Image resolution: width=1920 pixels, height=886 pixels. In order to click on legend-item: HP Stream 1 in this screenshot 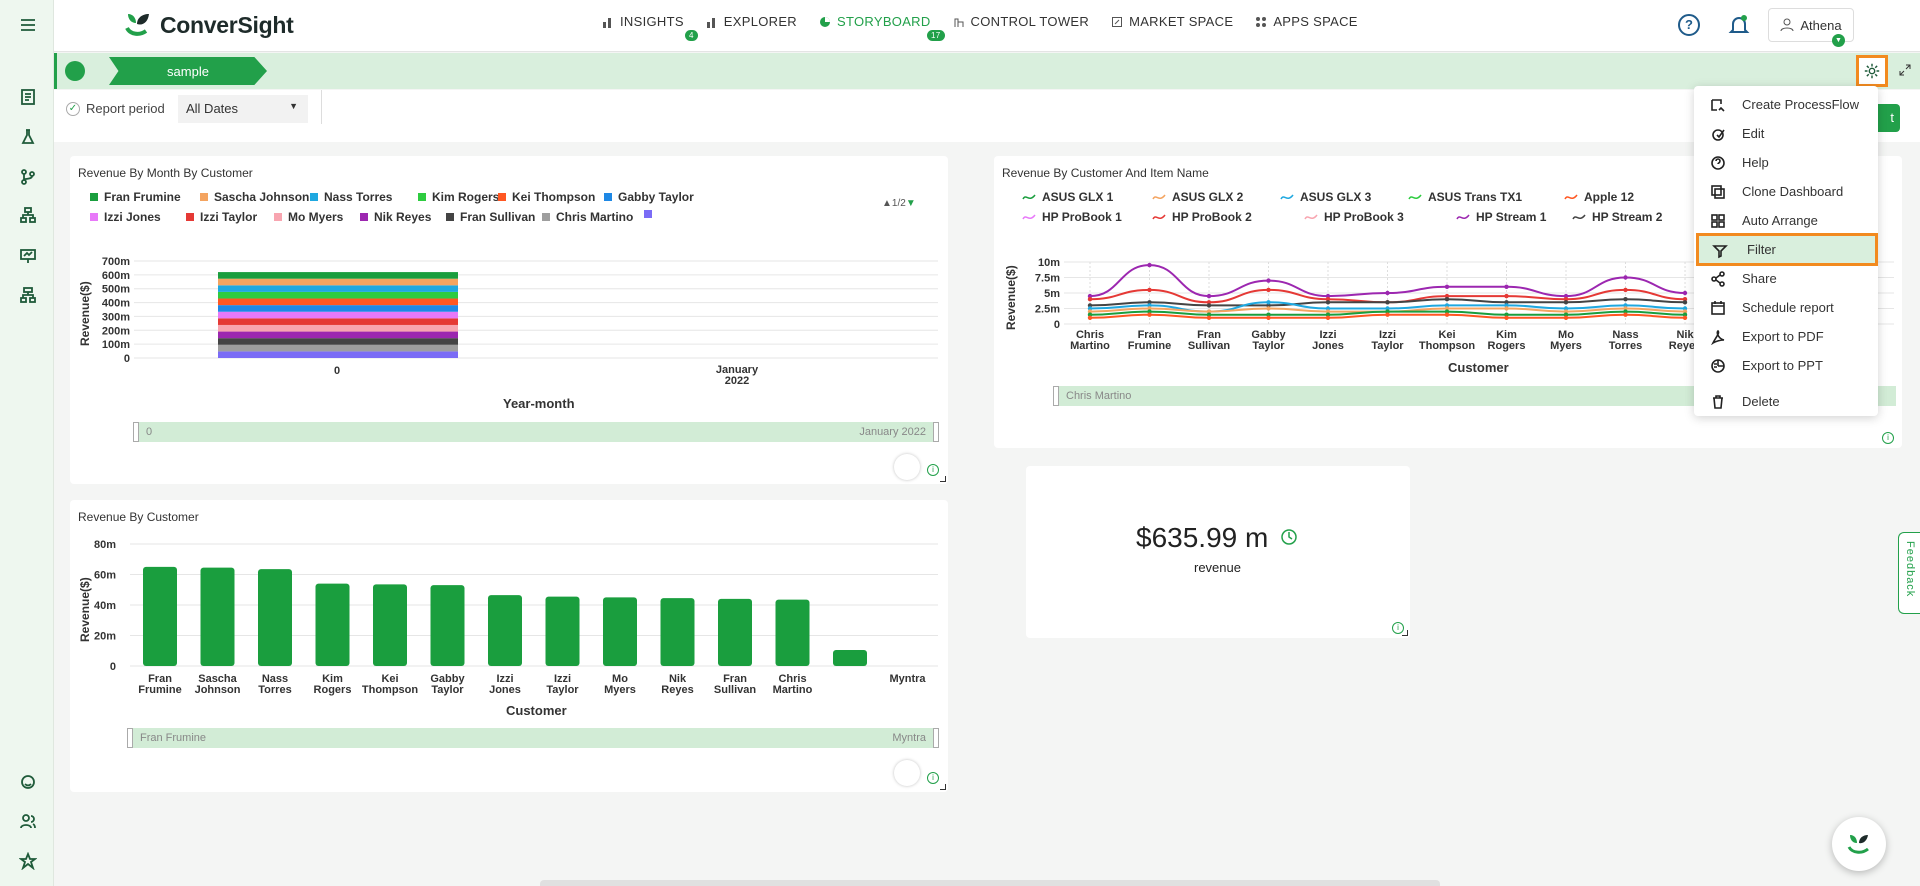, I will do `click(1501, 217)`.